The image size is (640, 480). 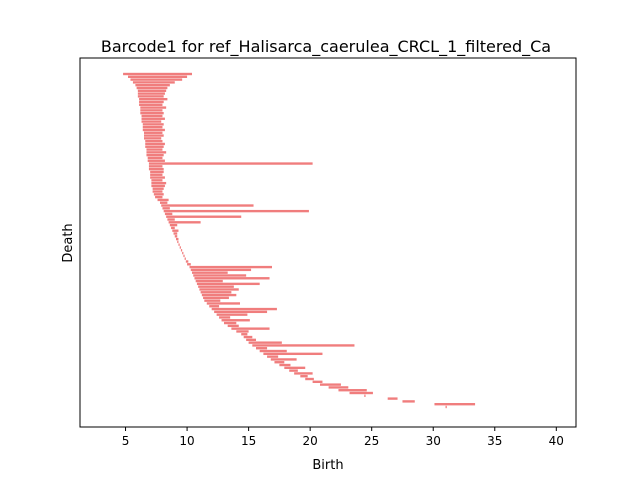 What do you see at coordinates (556, 441) in the screenshot?
I see `x-tick-label: 40` at bounding box center [556, 441].